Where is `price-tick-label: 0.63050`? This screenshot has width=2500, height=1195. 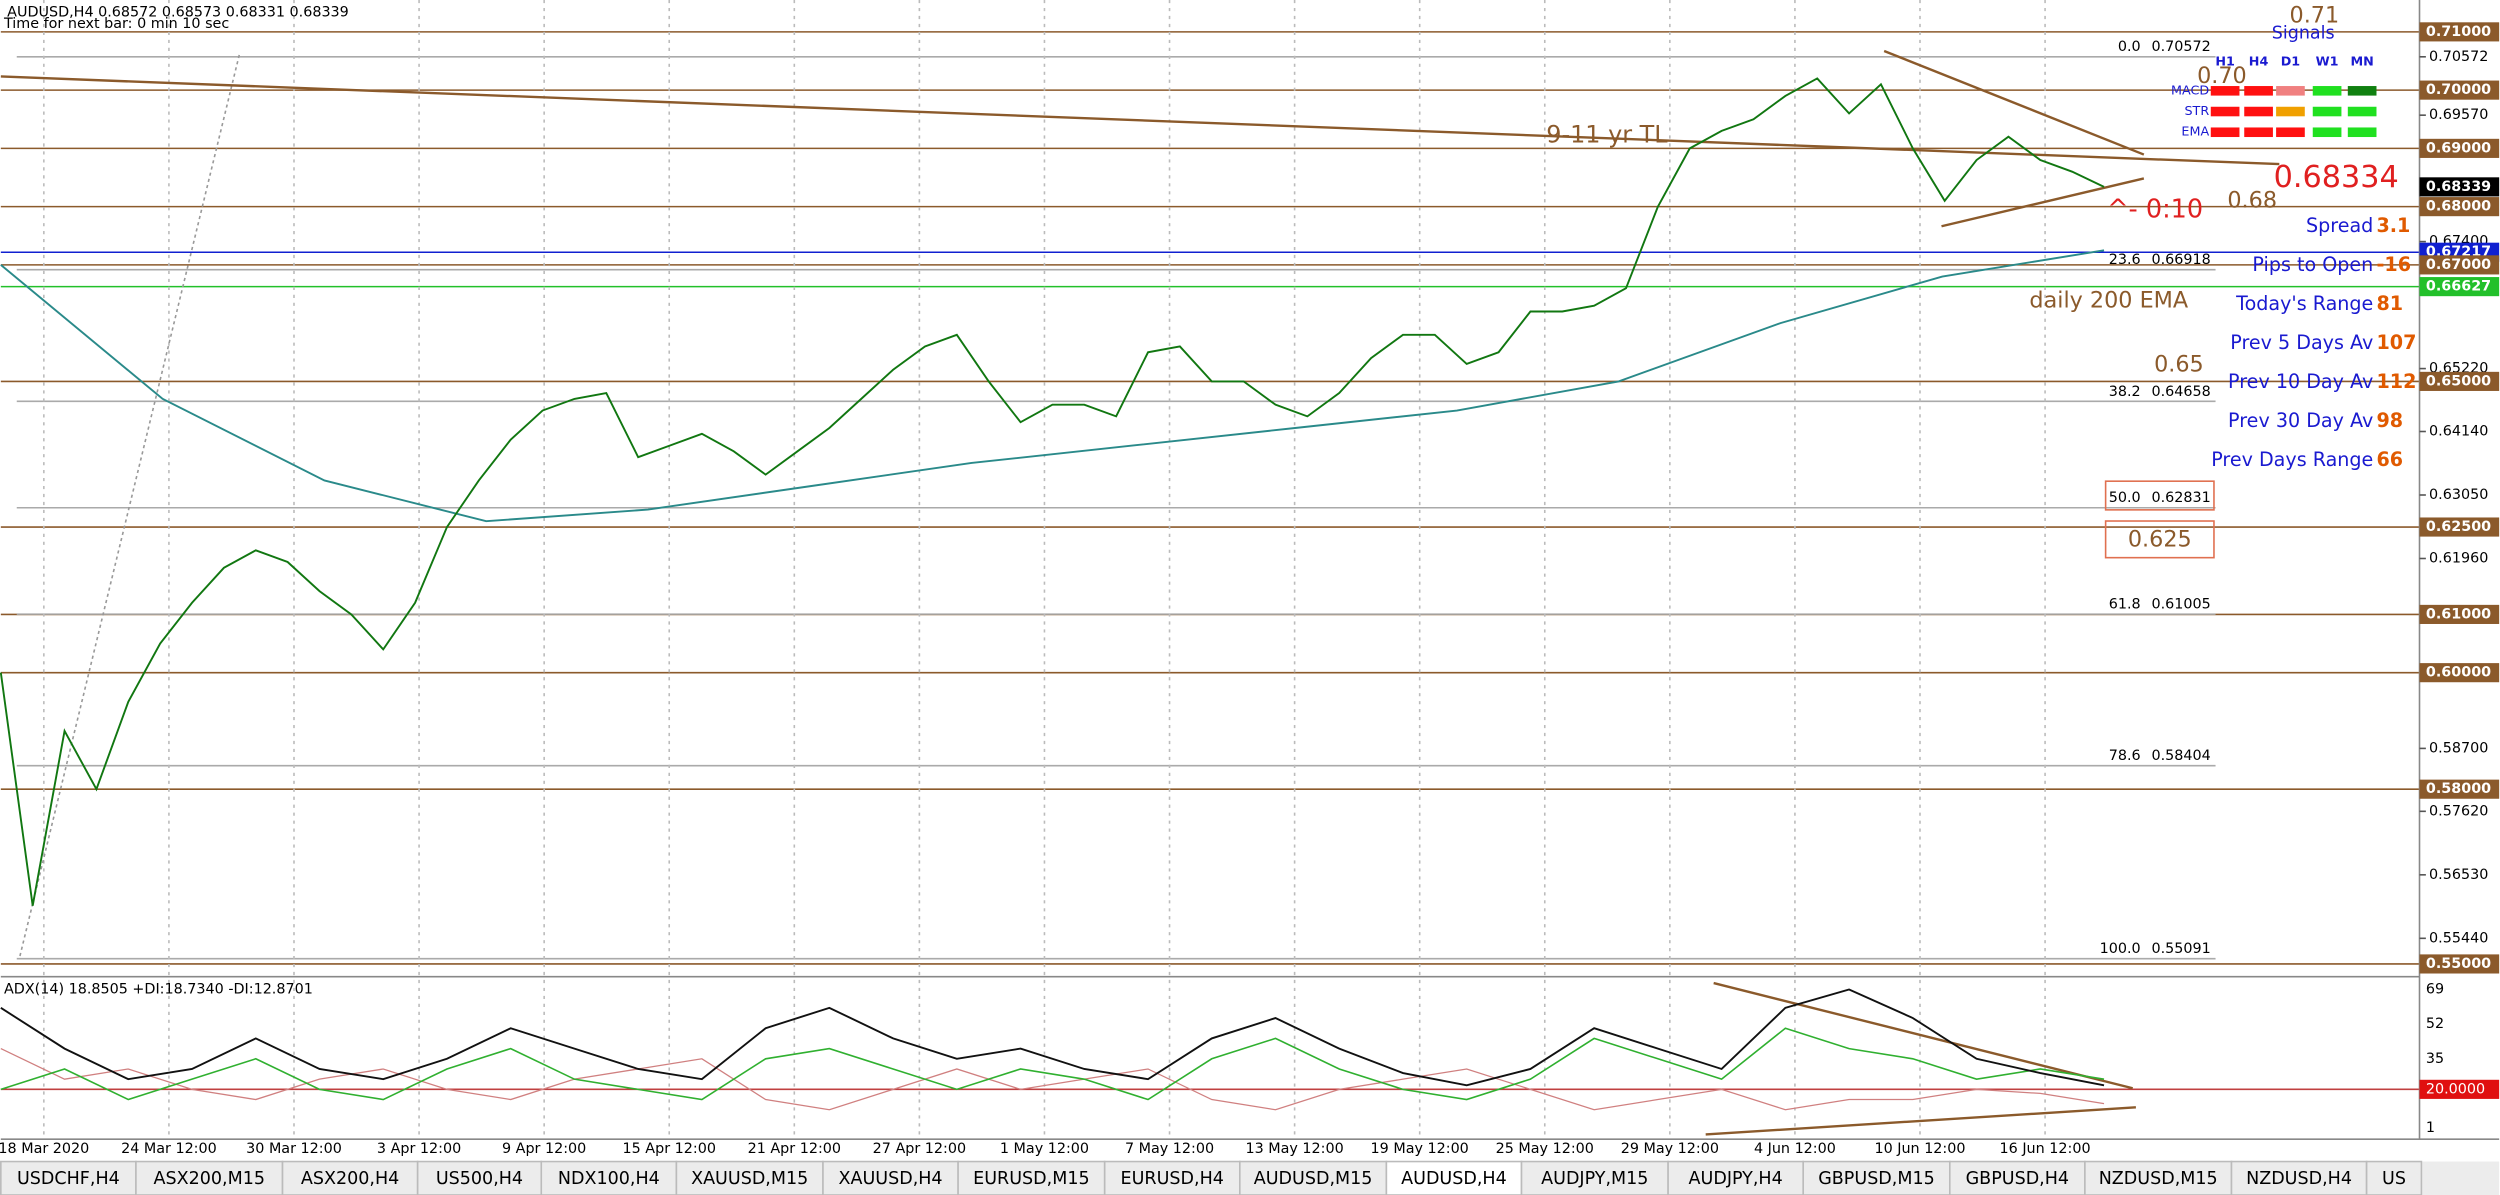
price-tick-label: 0.63050 is located at coordinates (2458, 495).